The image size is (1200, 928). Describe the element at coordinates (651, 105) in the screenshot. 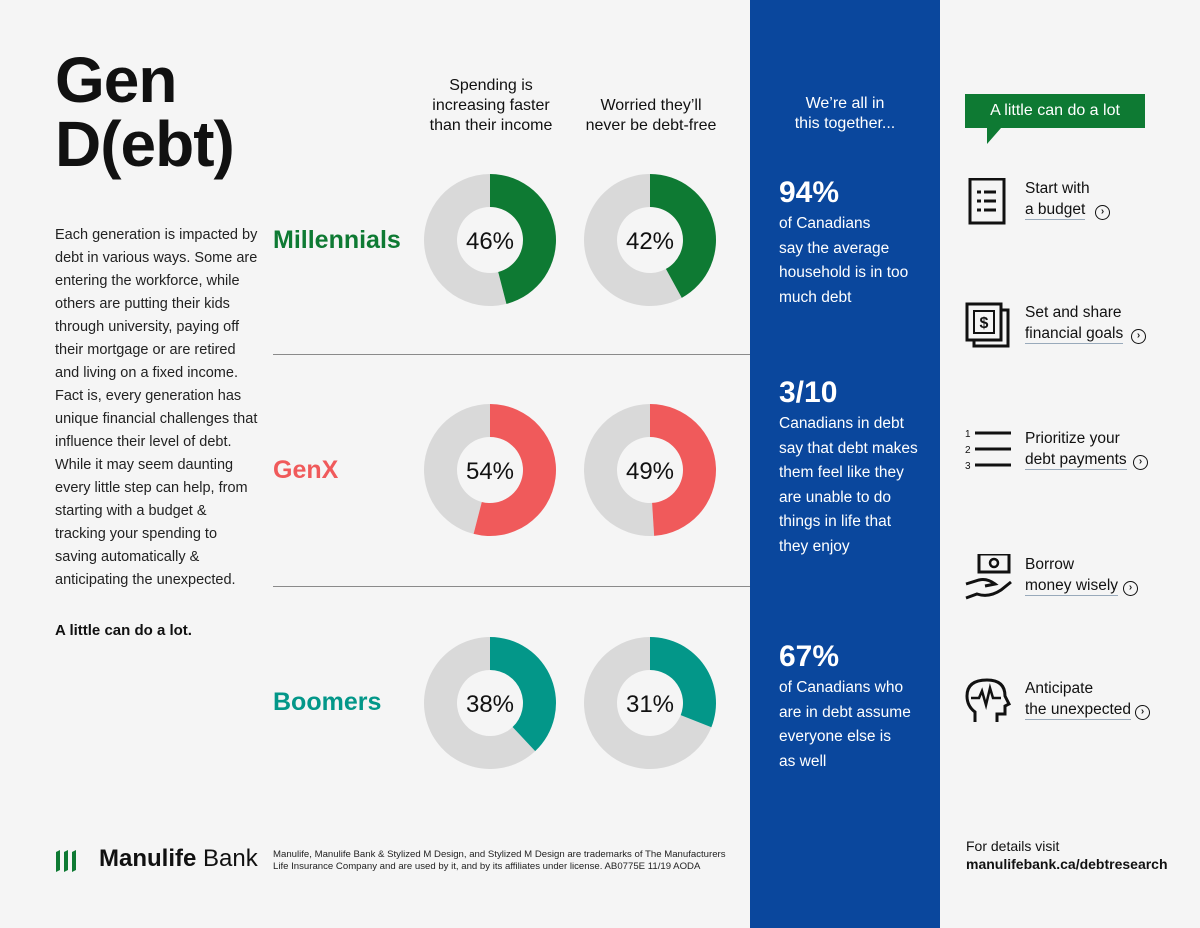

I see `column-heading-line: Worried they’ll` at that location.